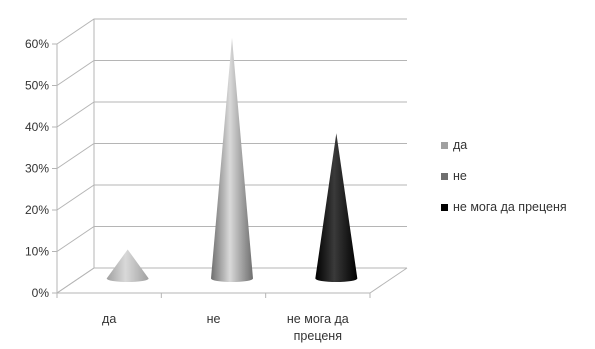  What do you see at coordinates (37, 86) in the screenshot?
I see `y-tick-label: 50%` at bounding box center [37, 86].